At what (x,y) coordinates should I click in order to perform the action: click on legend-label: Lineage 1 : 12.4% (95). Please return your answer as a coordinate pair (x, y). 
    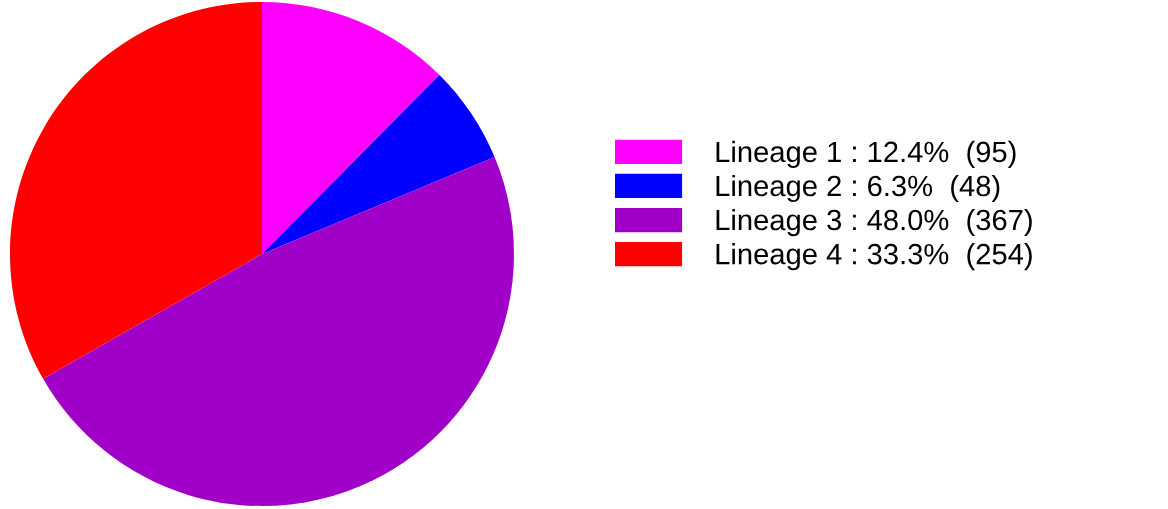
    Looking at the image, I should click on (866, 154).